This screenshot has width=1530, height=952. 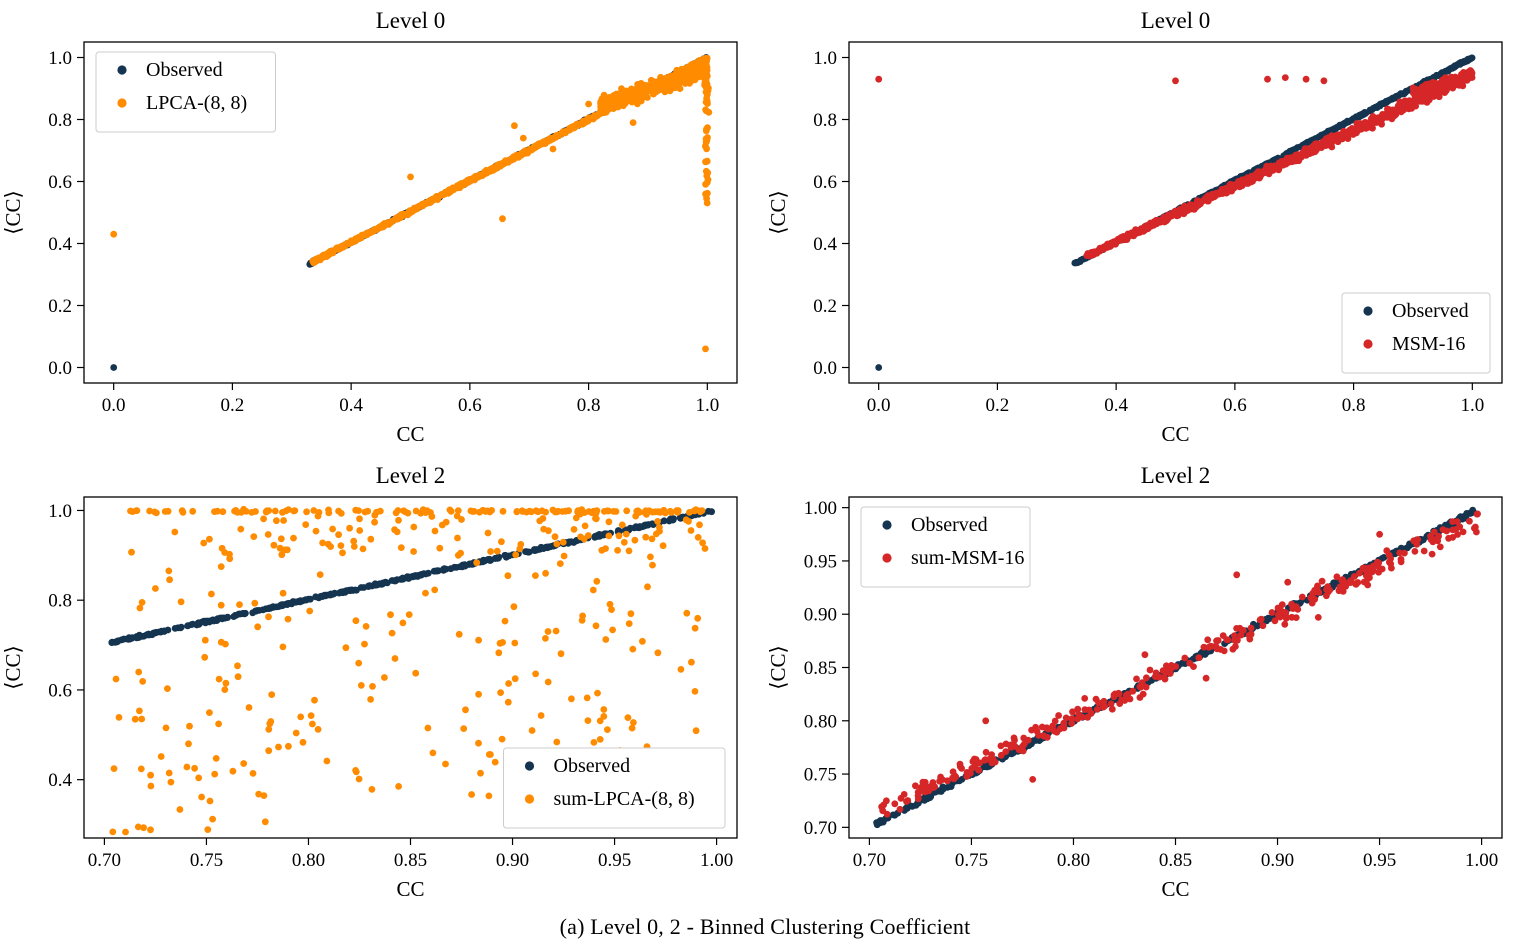 I want to click on svg-text: MSM-16, so click(x=1428, y=344).